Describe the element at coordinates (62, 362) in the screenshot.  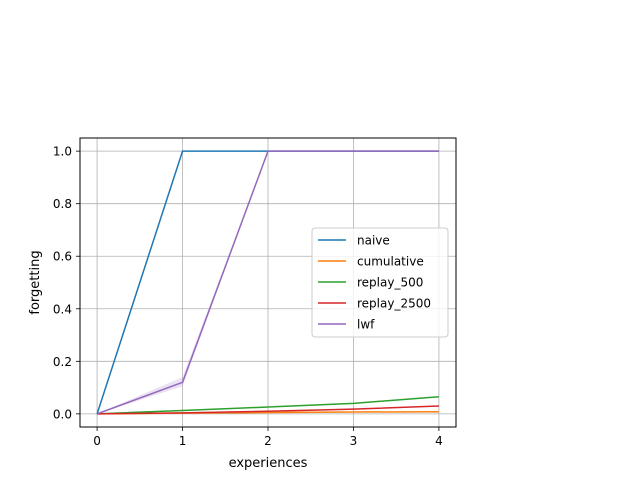
I see `y-tick-label: 0.2` at that location.